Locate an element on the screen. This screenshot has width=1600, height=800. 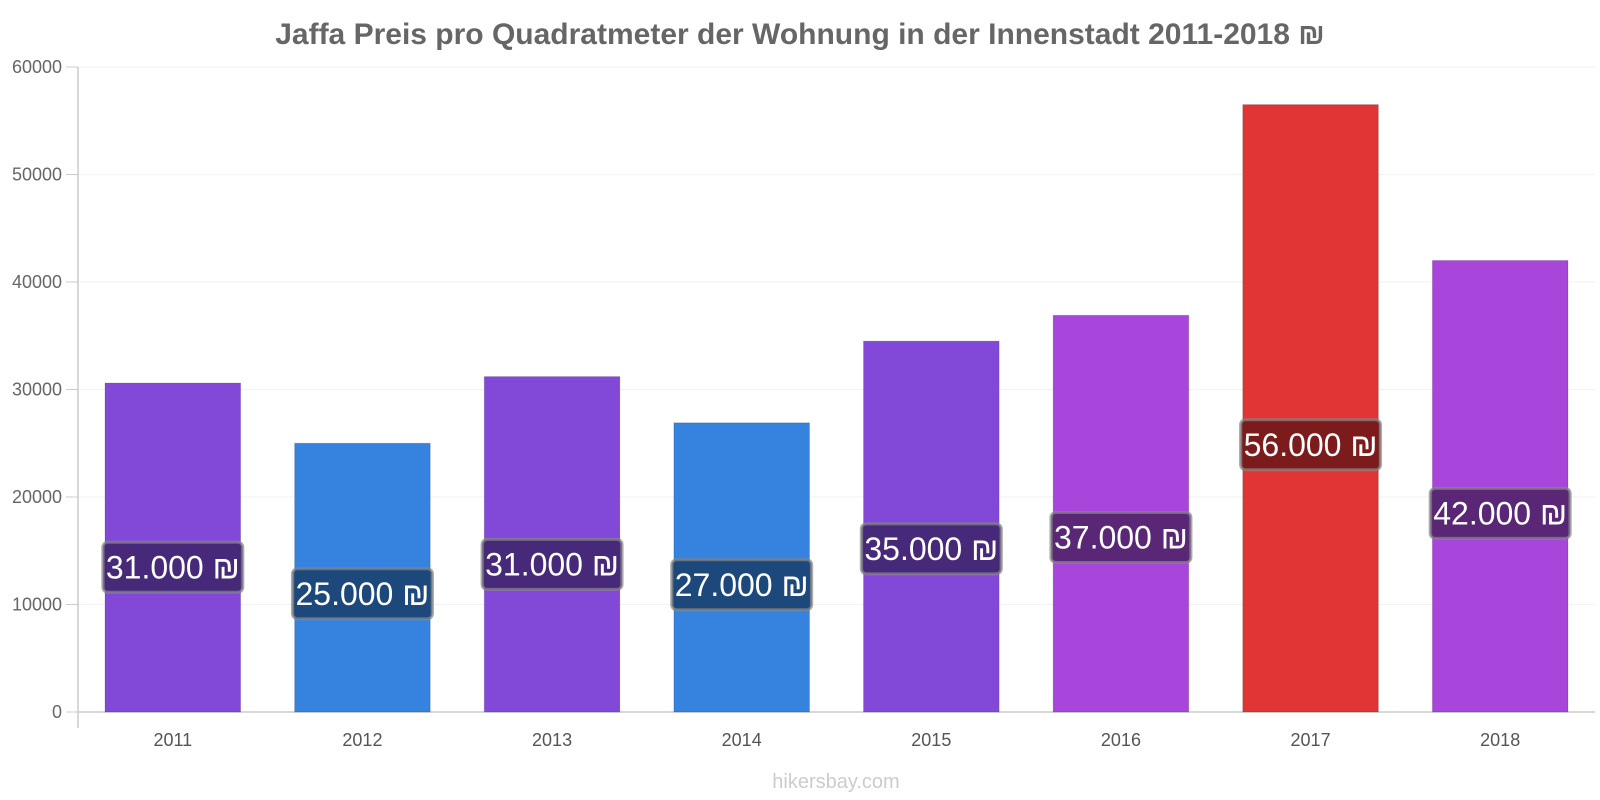
x-tick-label: 2012 is located at coordinates (362, 740).